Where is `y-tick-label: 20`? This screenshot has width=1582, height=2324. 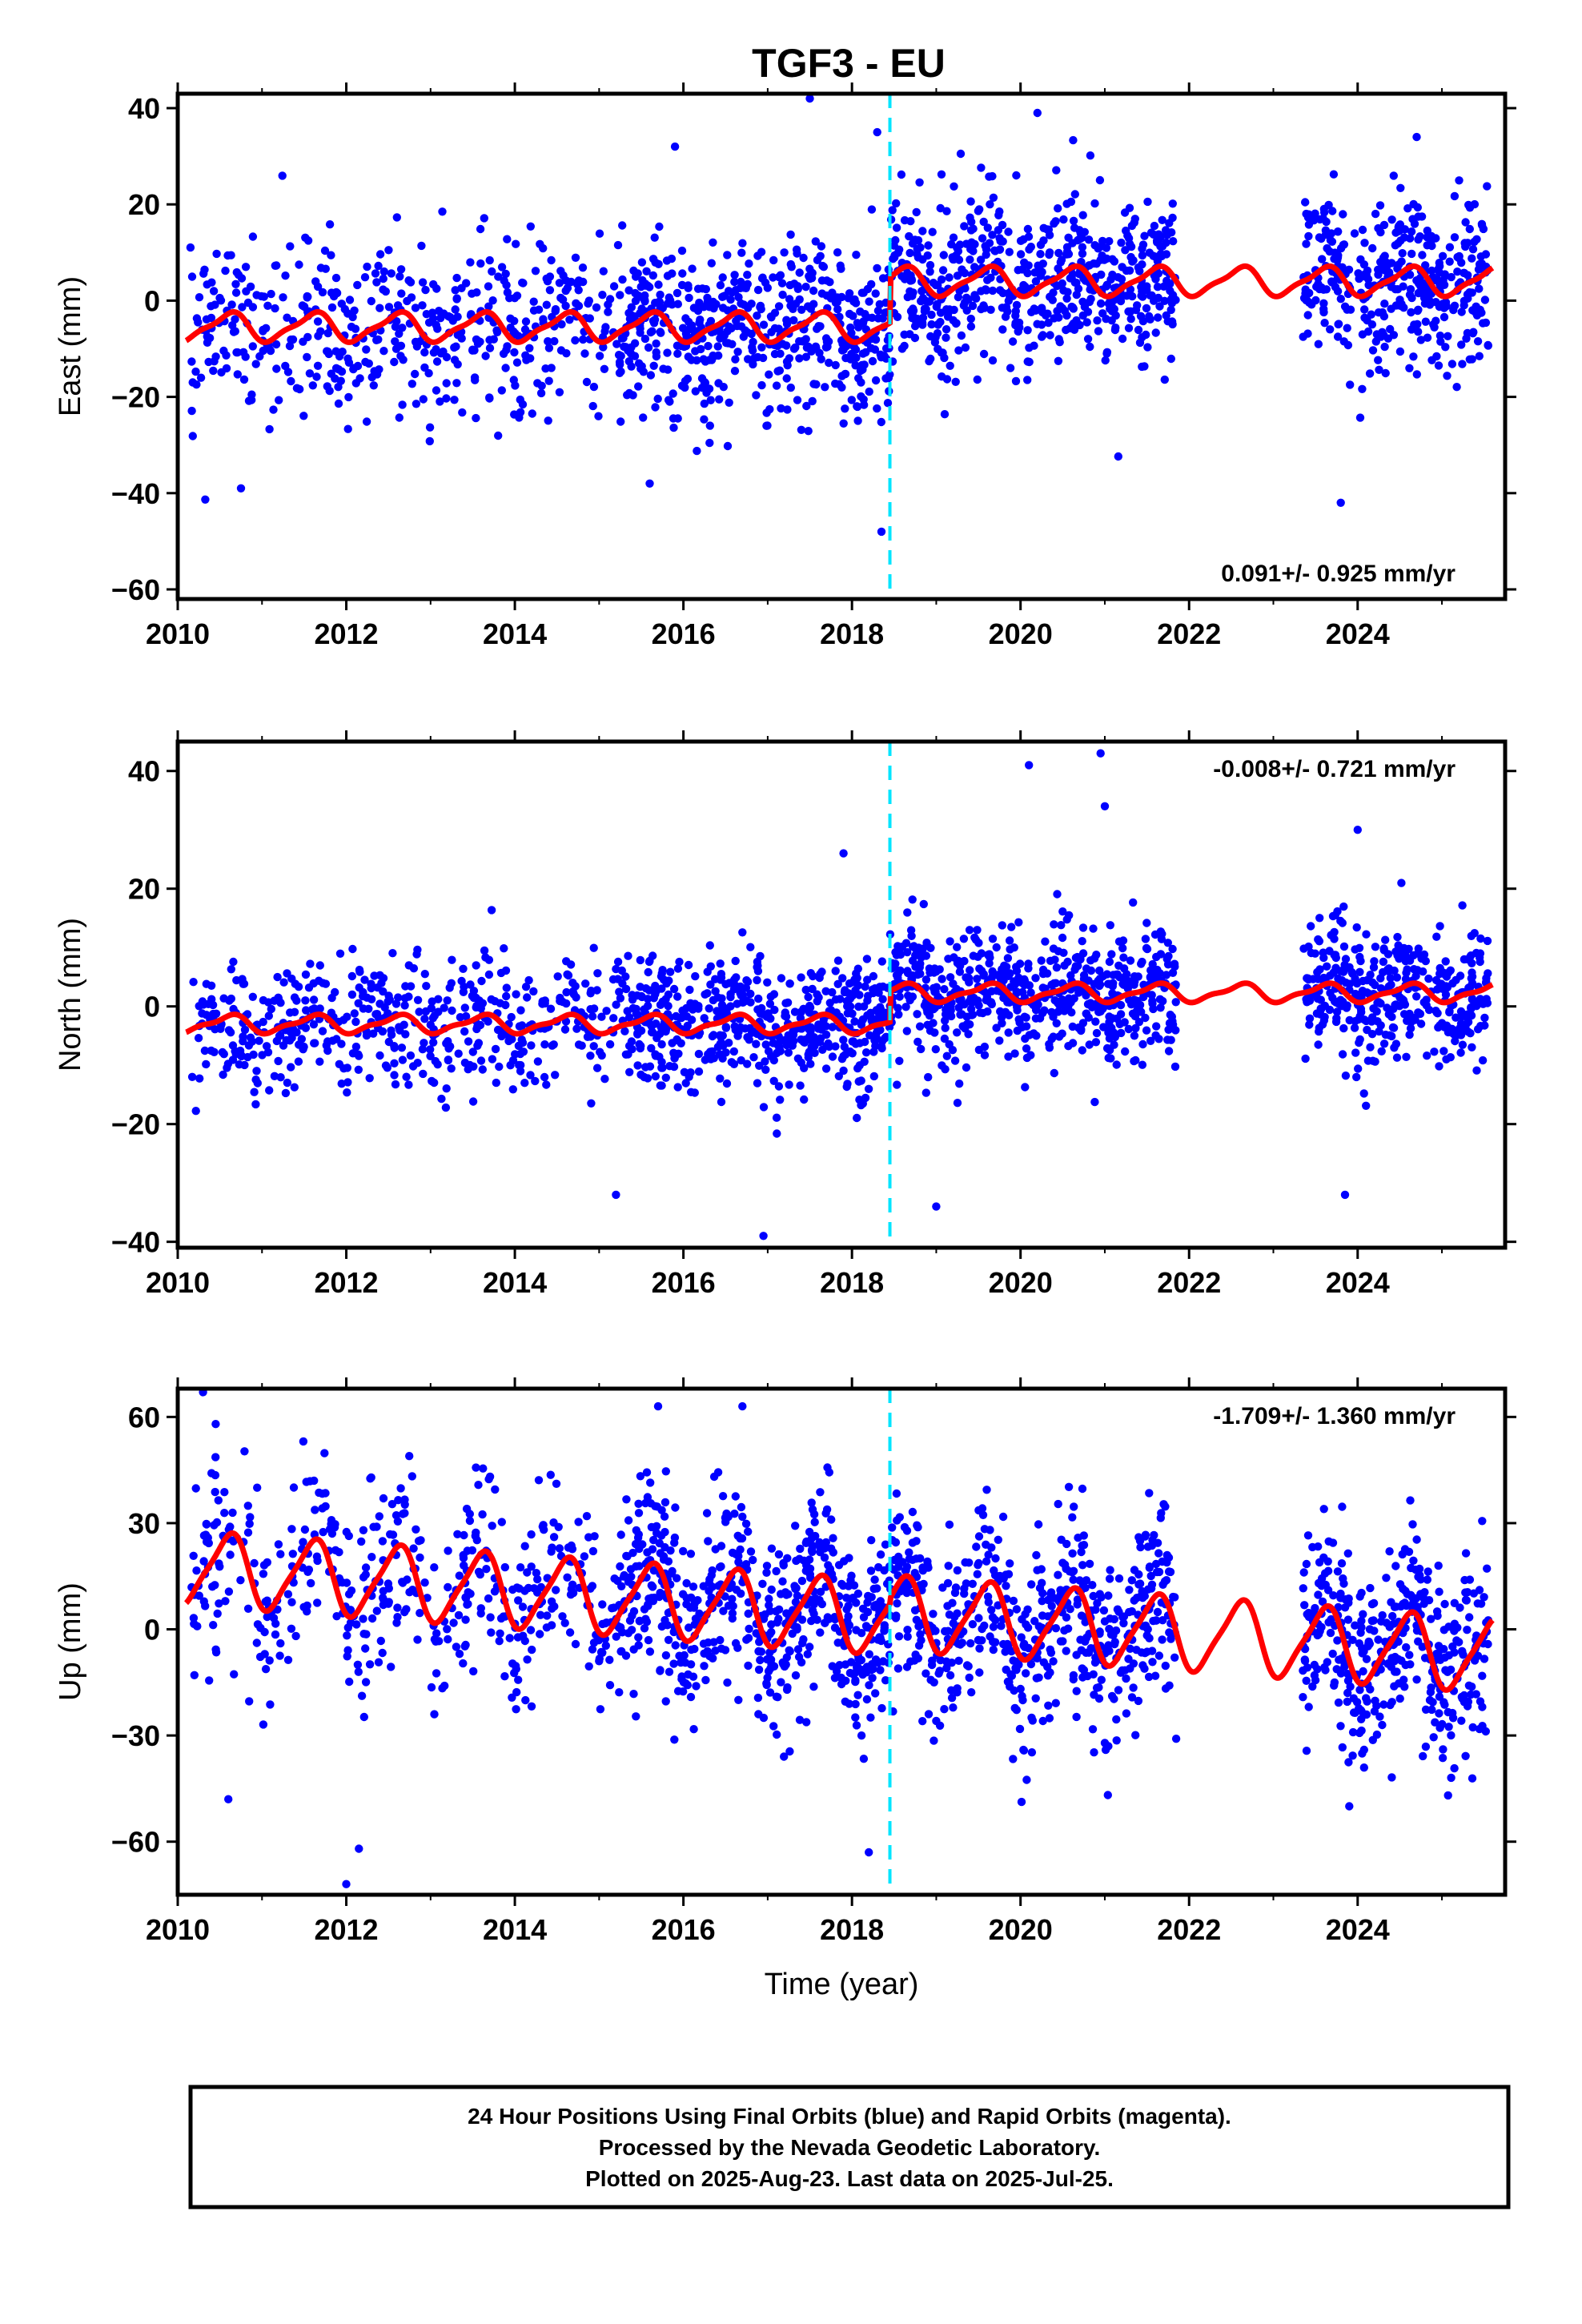 y-tick-label: 20 is located at coordinates (144, 204).